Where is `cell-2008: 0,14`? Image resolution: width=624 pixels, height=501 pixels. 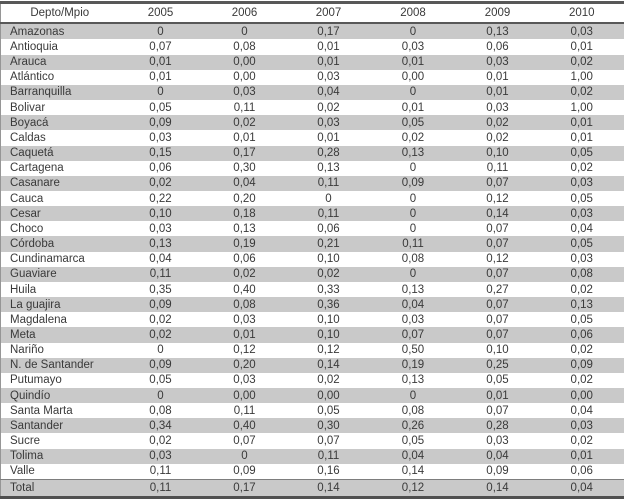
cell-2008: 0,14 is located at coordinates (413, 472).